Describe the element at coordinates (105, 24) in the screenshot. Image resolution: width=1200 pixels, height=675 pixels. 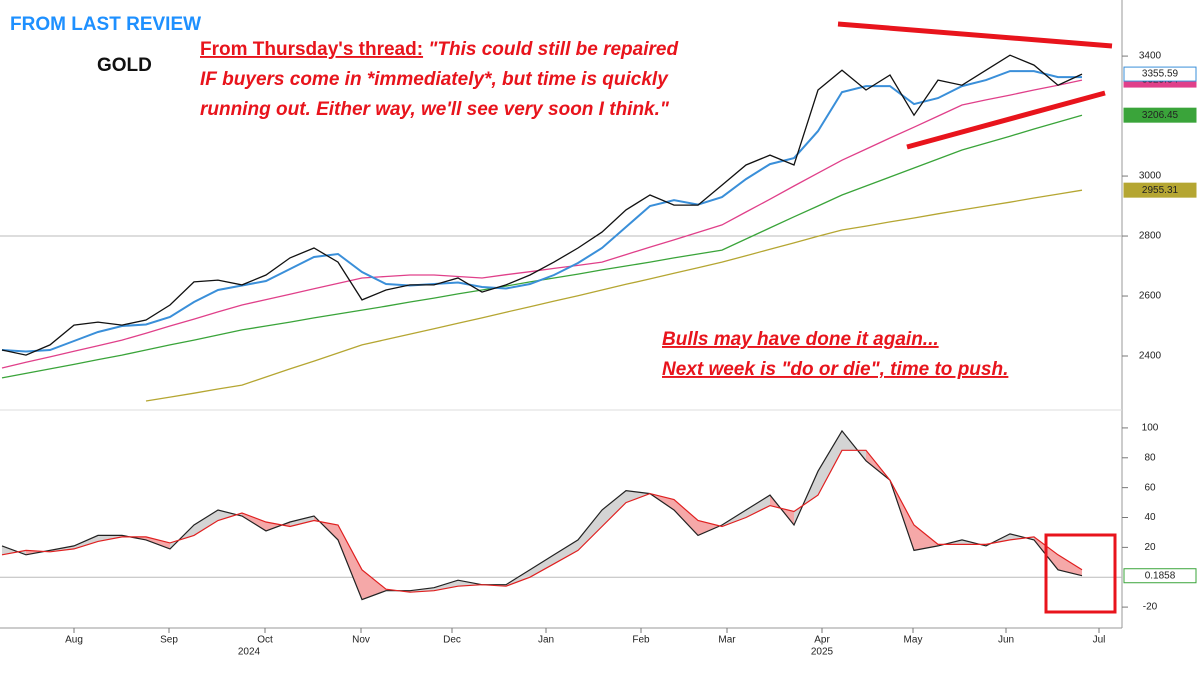
I see `review-title: FROM LAST REVIEW` at that location.